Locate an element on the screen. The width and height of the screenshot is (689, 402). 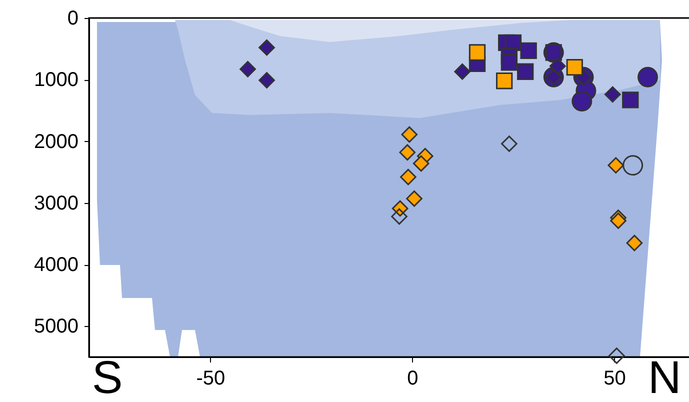
y-tick-label: 0 is located at coordinates (72, 19).